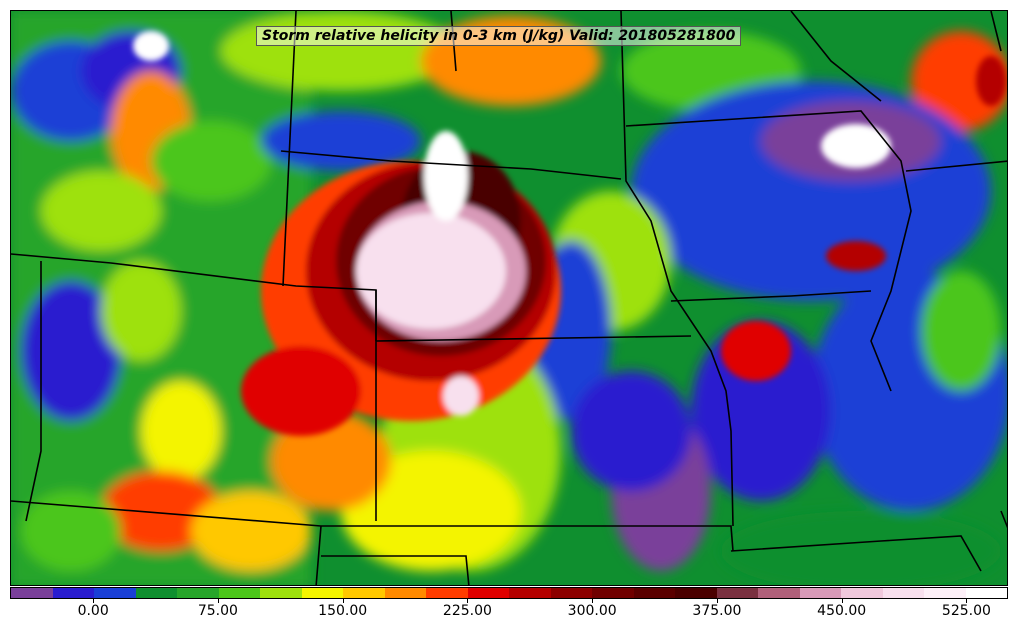 The height and width of the screenshot is (633, 1018). What do you see at coordinates (842, 611) in the screenshot?
I see `colorbar-tick-label: 450.00` at bounding box center [842, 611].